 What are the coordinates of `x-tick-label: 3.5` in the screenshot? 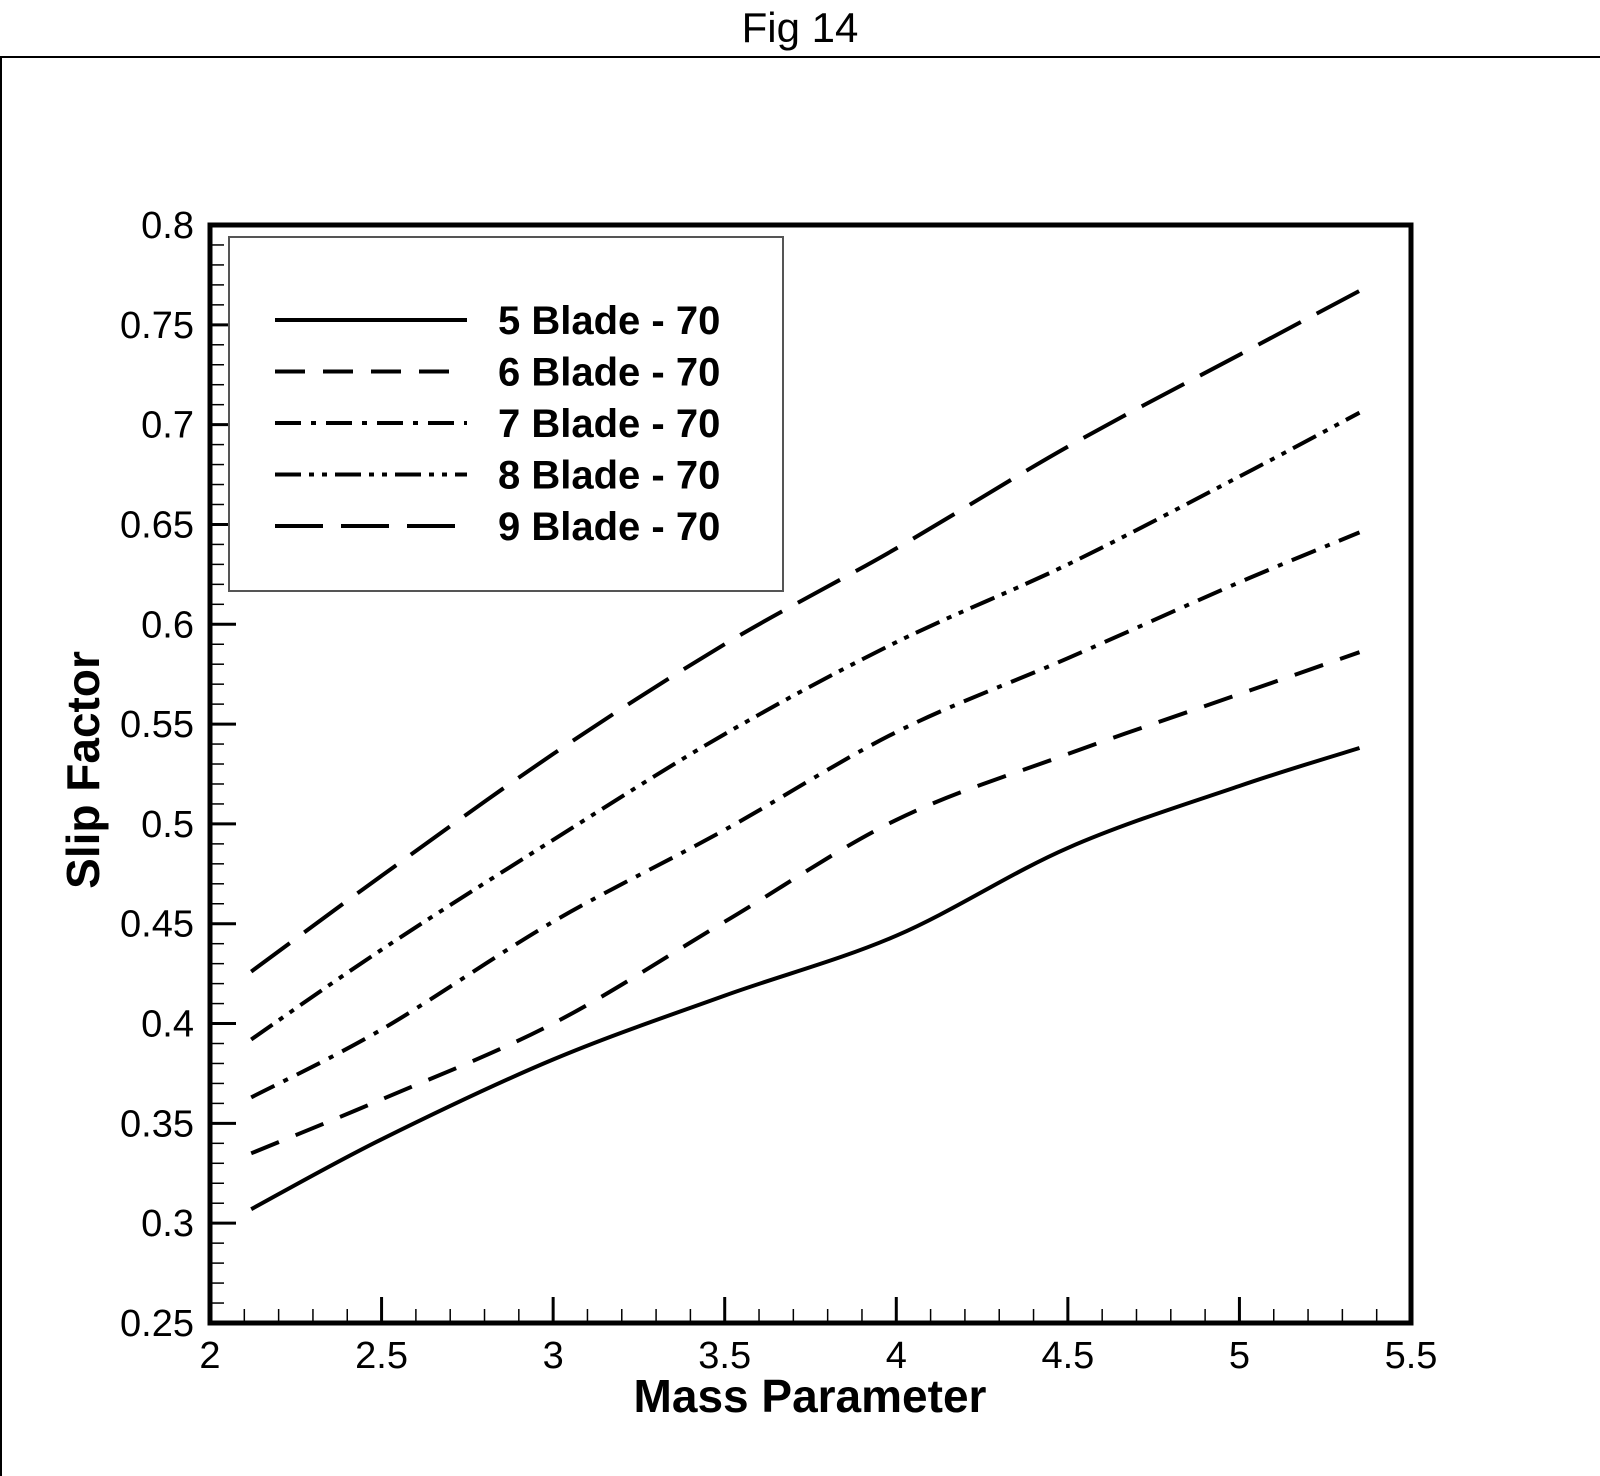 It's located at (724, 1356).